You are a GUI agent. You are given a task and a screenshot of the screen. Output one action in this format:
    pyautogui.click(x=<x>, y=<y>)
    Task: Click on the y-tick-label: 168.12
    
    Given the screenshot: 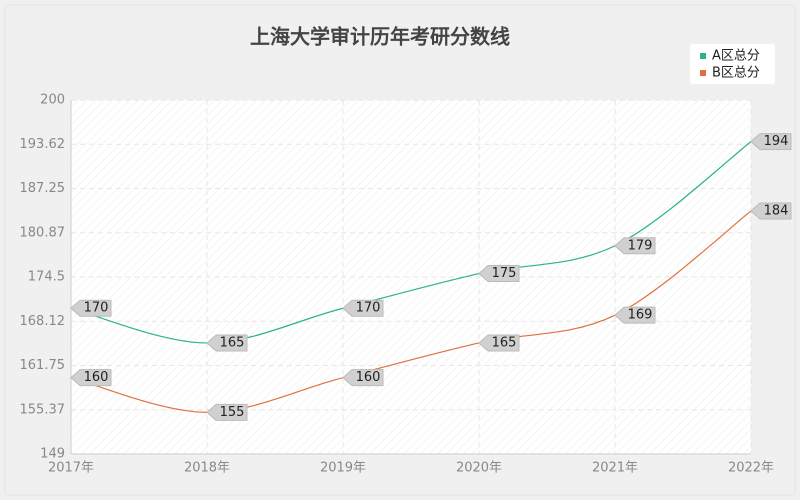 What is the action you would take?
    pyautogui.click(x=43, y=321)
    